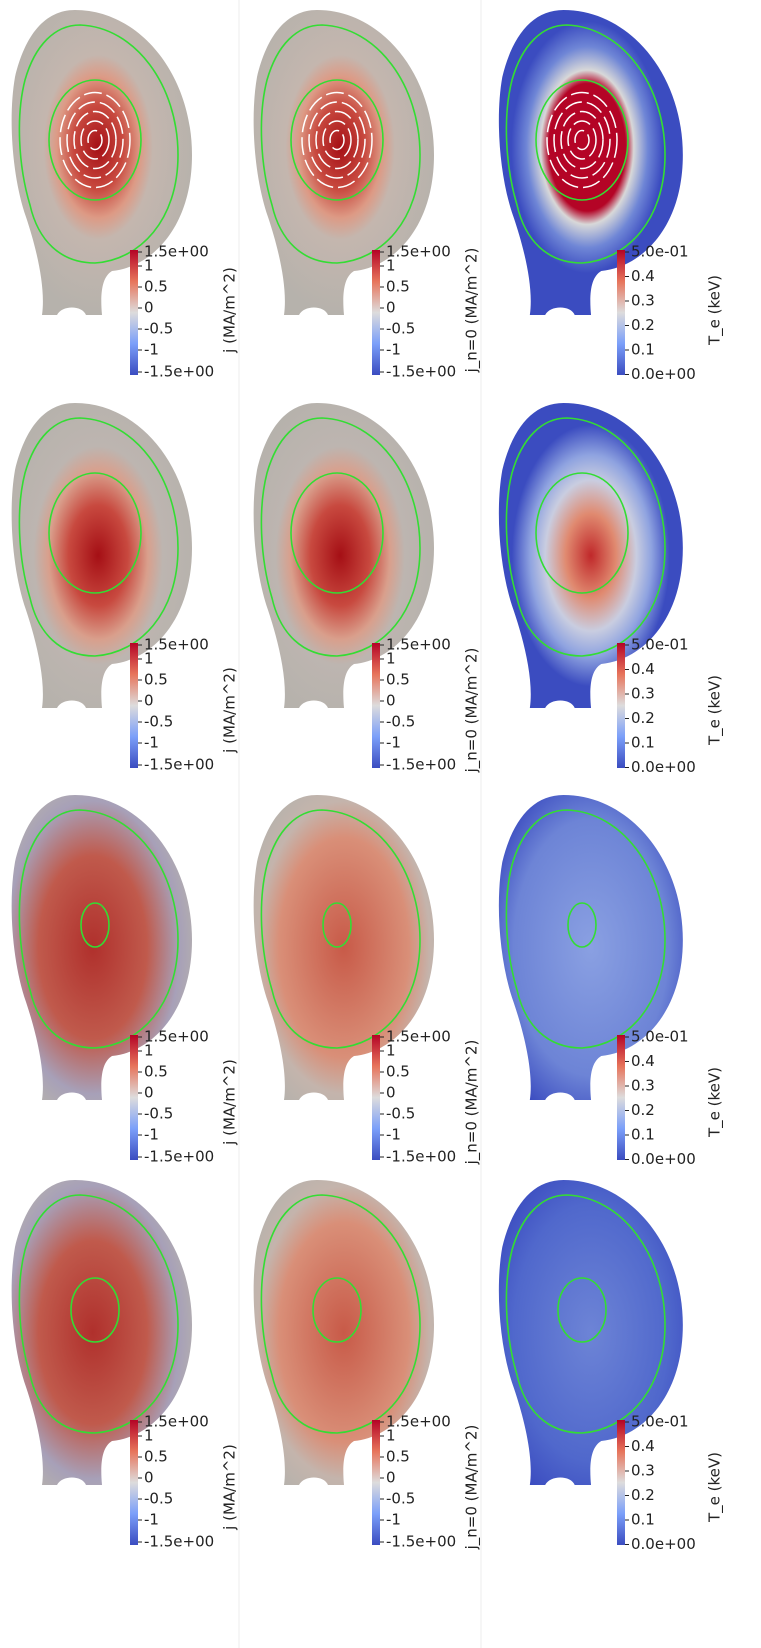 The width and height of the screenshot is (761, 1648). What do you see at coordinates (643, 350) in the screenshot?
I see `colorbar-tick-label: 0.1` at bounding box center [643, 350].